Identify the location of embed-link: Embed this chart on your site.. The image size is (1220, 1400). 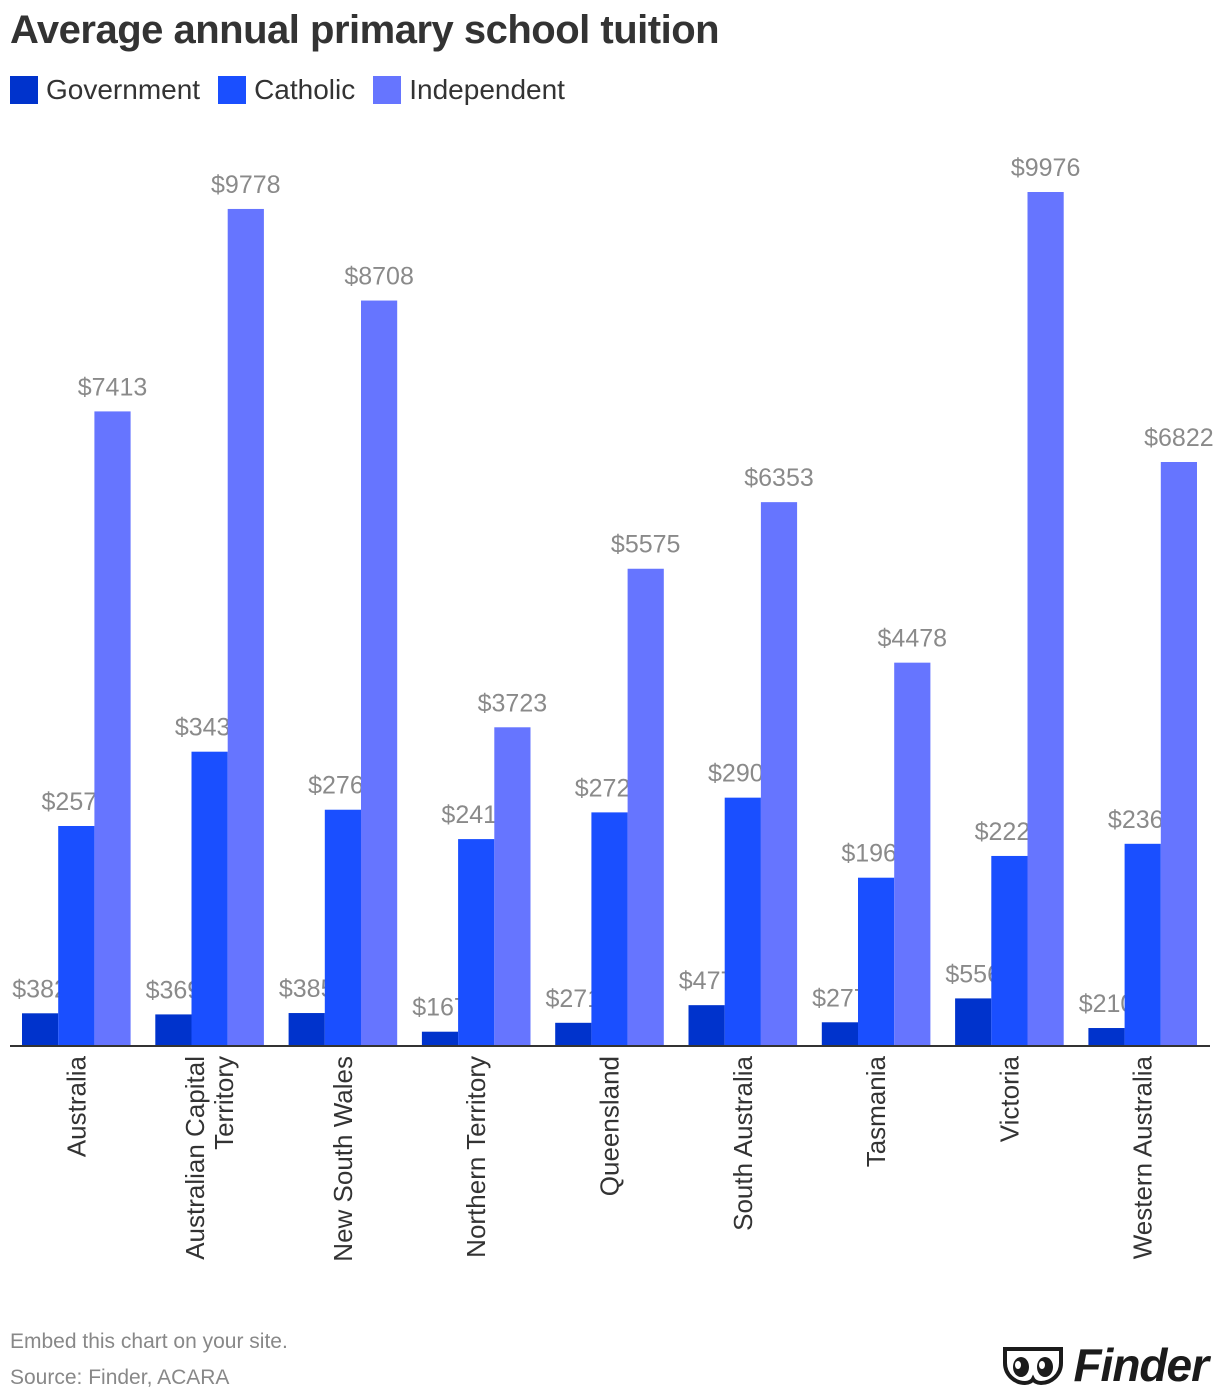
(149, 1341).